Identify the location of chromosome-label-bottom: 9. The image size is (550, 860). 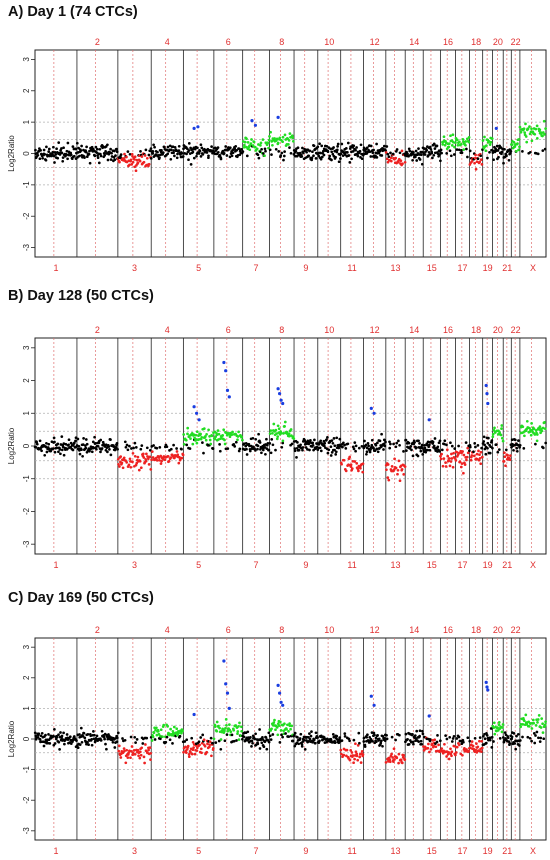
(305, 268).